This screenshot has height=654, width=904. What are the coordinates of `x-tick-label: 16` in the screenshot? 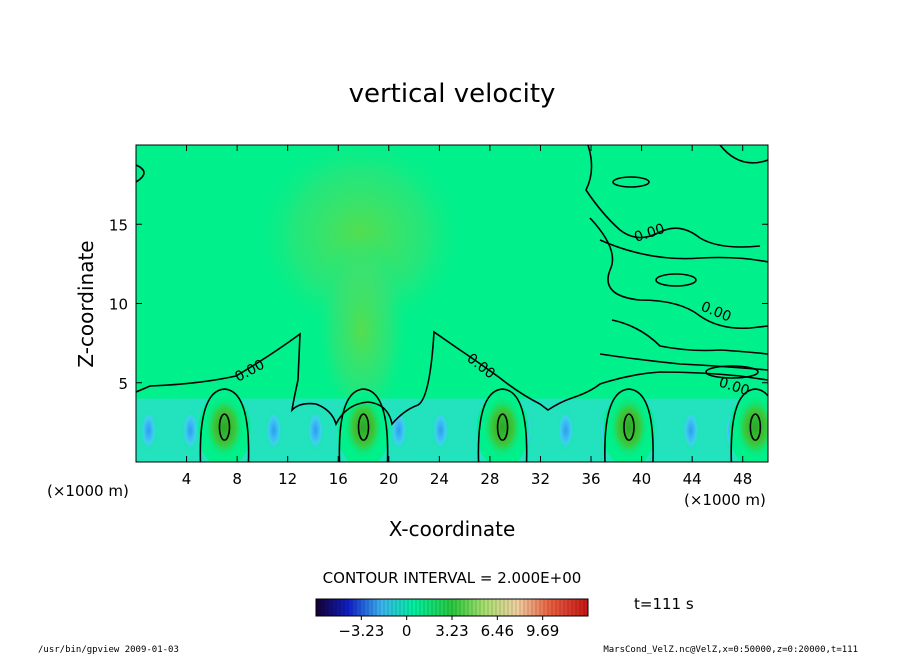 It's located at (338, 479).